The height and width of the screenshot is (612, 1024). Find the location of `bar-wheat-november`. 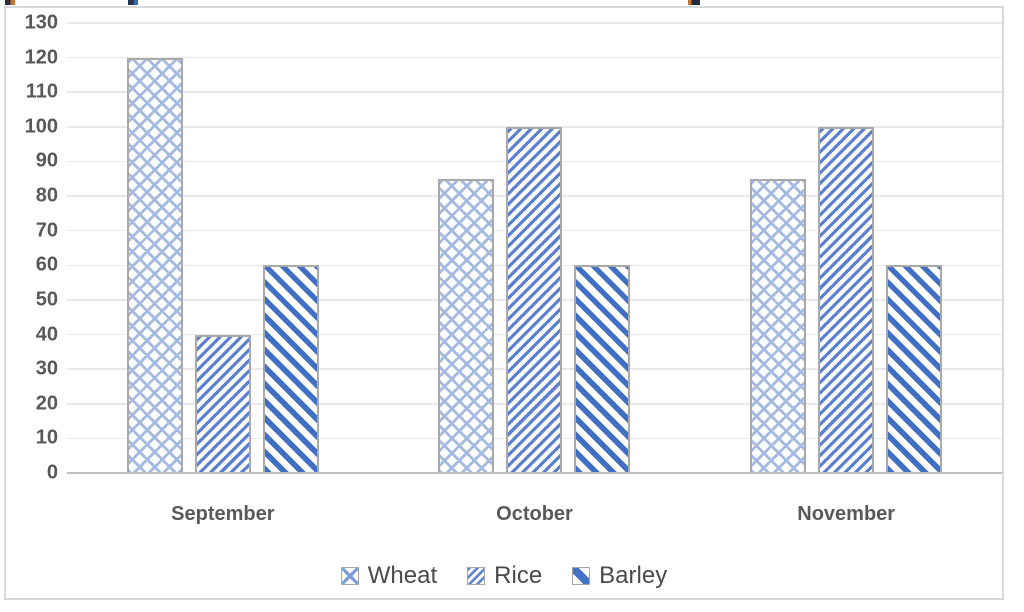

bar-wheat-november is located at coordinates (778, 325).